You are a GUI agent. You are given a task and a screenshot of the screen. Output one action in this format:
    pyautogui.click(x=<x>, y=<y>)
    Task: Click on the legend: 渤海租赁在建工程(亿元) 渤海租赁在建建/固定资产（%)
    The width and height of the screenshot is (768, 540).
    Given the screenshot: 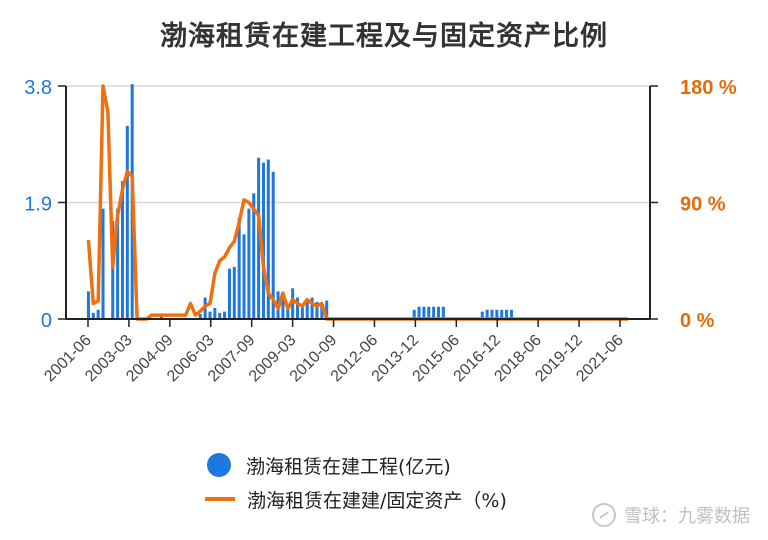 What is the action you would take?
    pyautogui.click(x=356, y=482)
    